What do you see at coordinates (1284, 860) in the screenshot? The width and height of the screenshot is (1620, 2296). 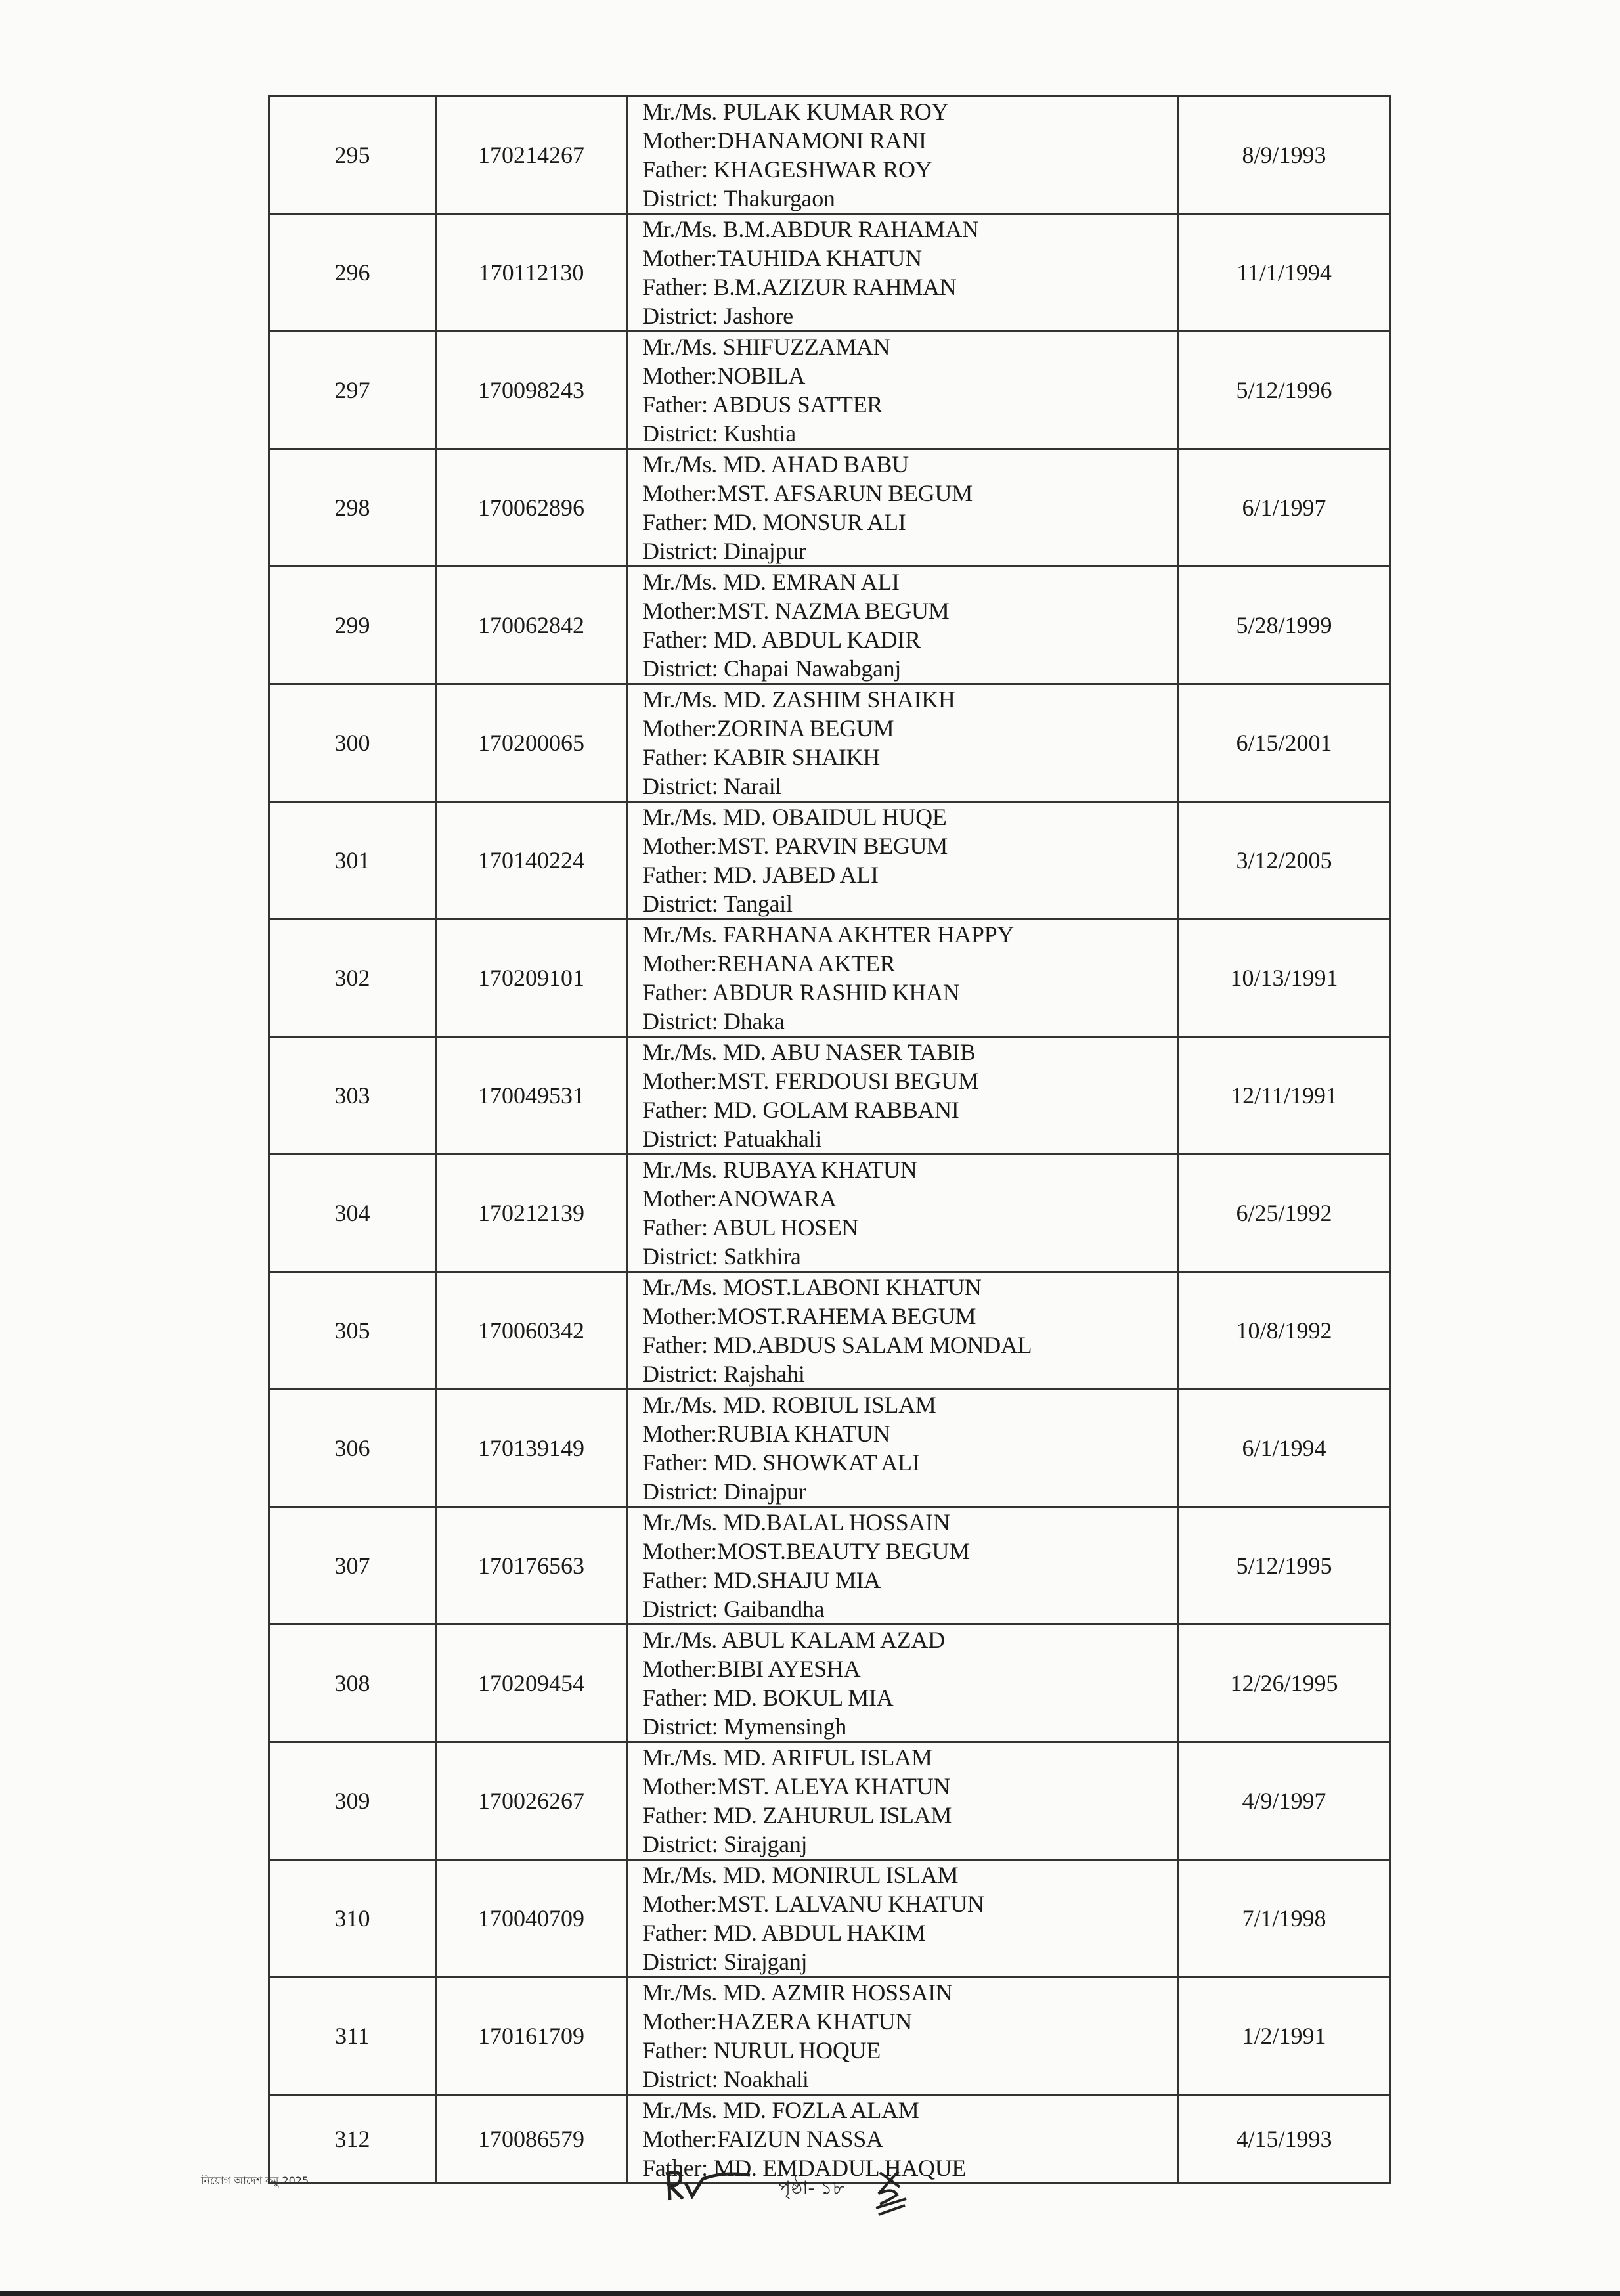 I see `date-of-birth: 3/12/2005` at bounding box center [1284, 860].